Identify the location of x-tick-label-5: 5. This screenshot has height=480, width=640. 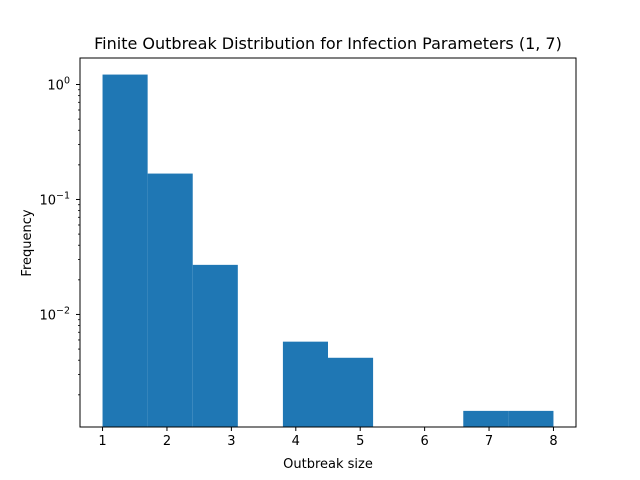
(360, 441).